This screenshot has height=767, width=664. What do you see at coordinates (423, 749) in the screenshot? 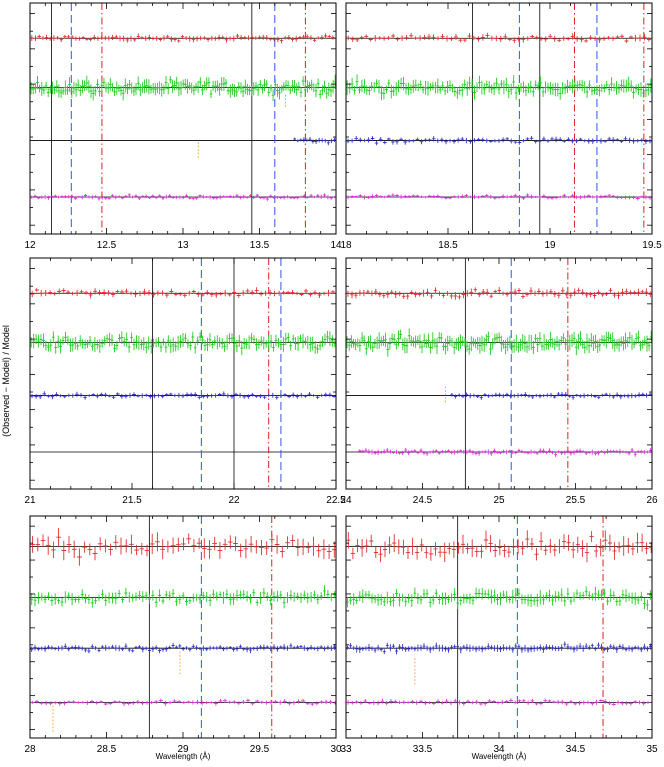
I see `x-tick-label: 33.5` at bounding box center [423, 749].